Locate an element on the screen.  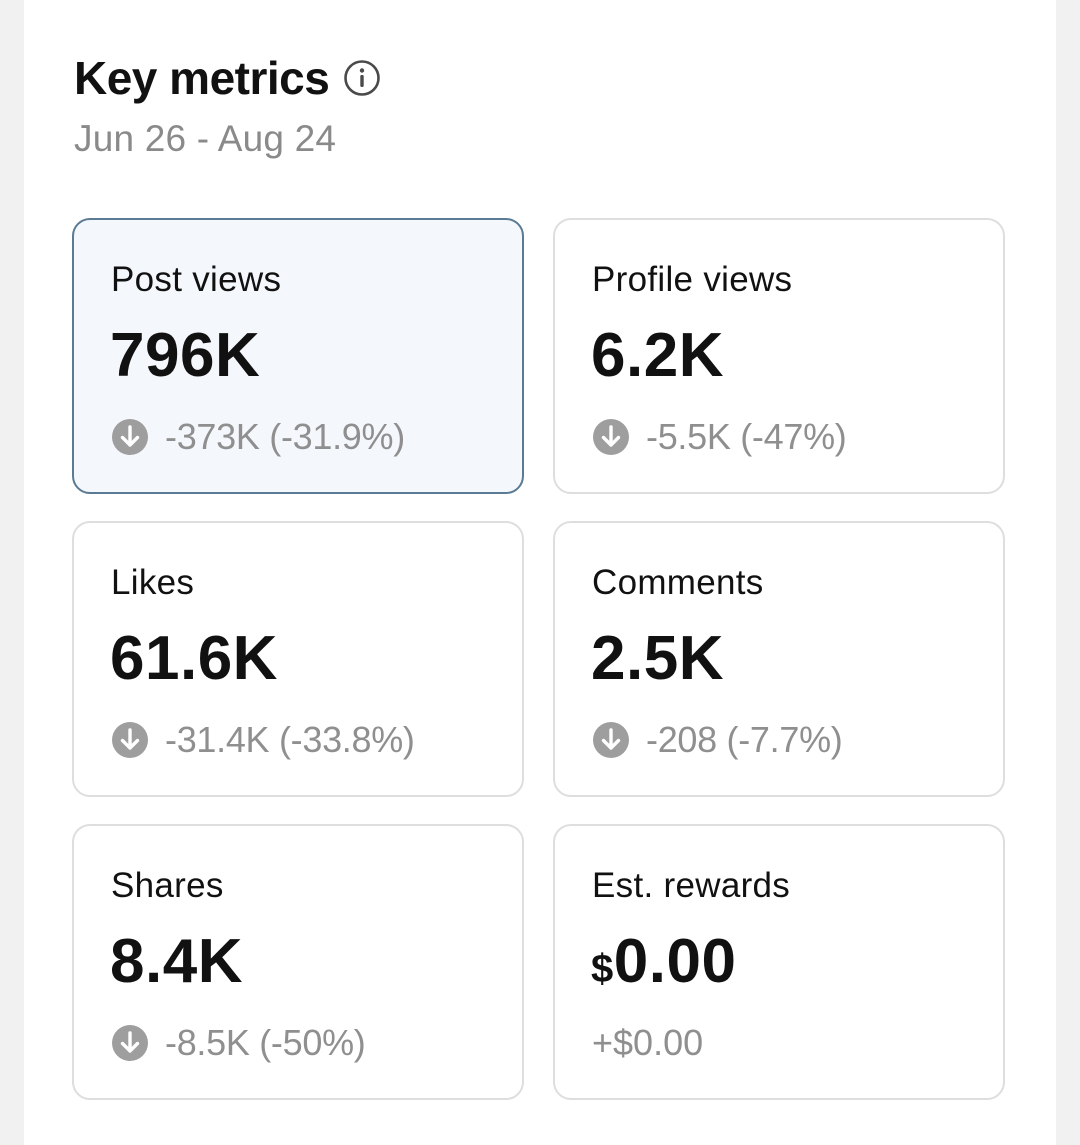
metric-change-text: -5.5K (-47%) is located at coordinates (746, 436).